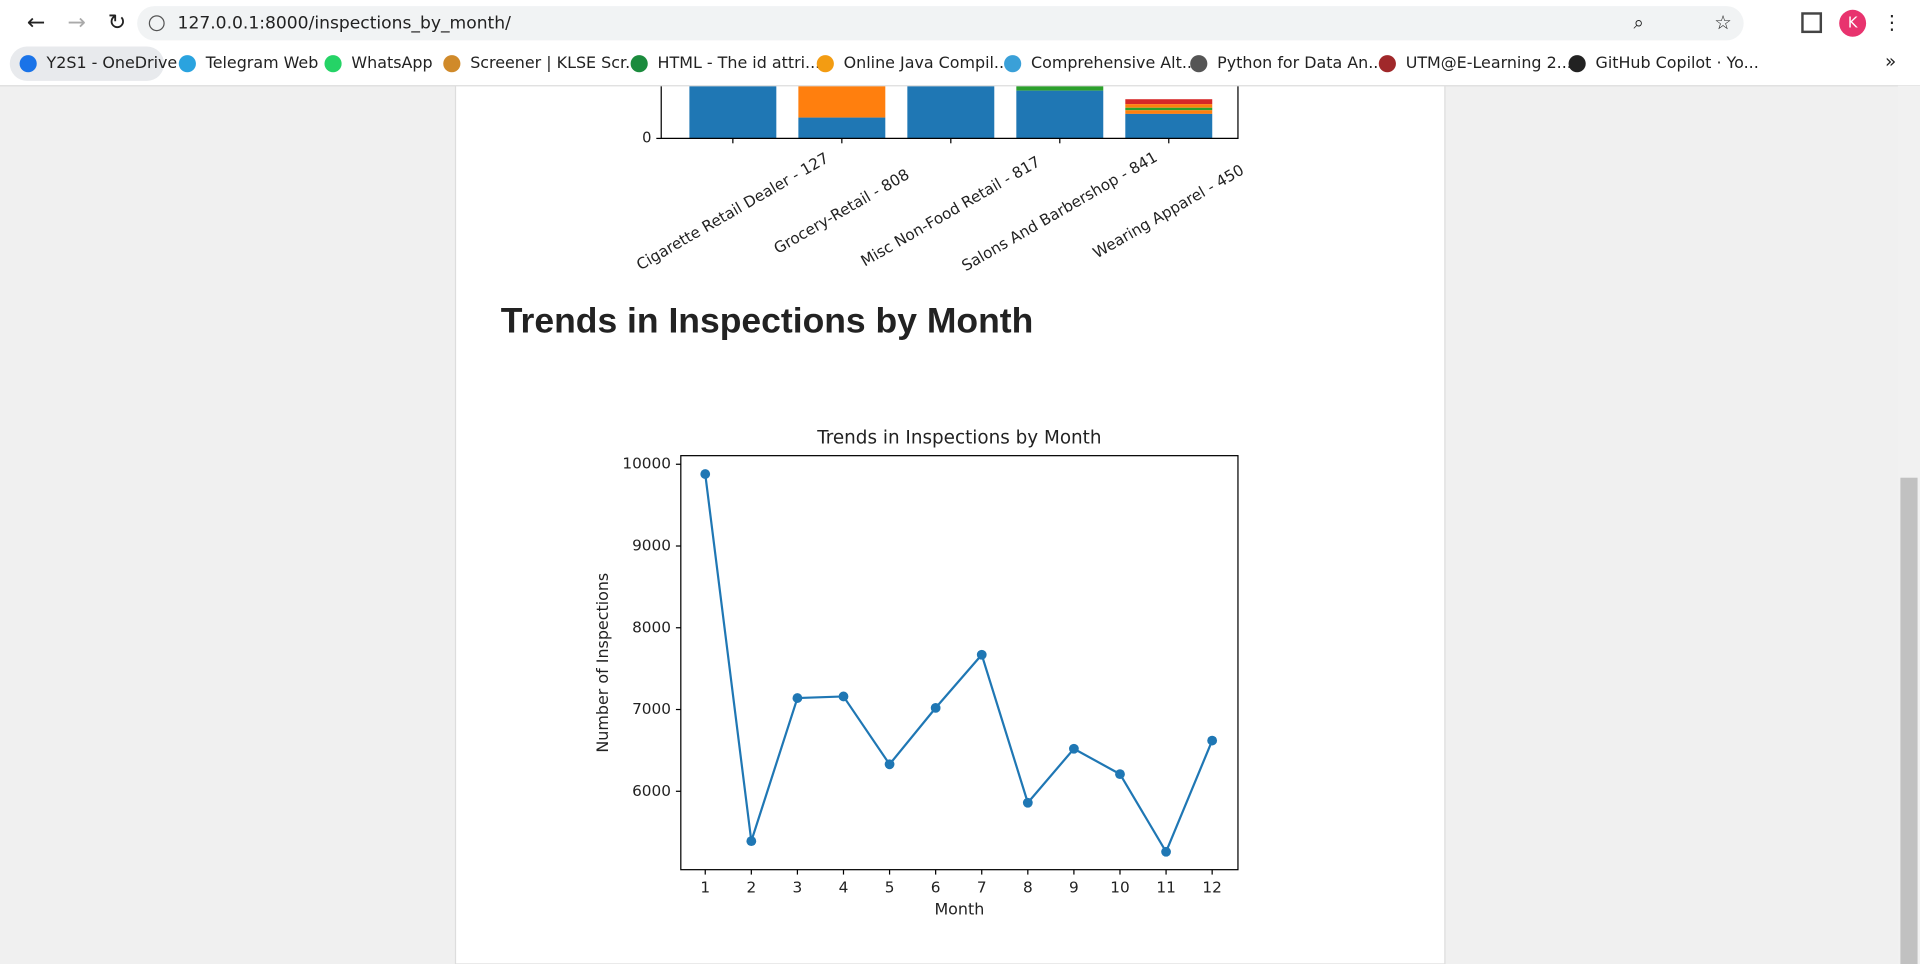 Image resolution: width=1920 pixels, height=968 pixels. I want to click on line-series, so click(959, 664).